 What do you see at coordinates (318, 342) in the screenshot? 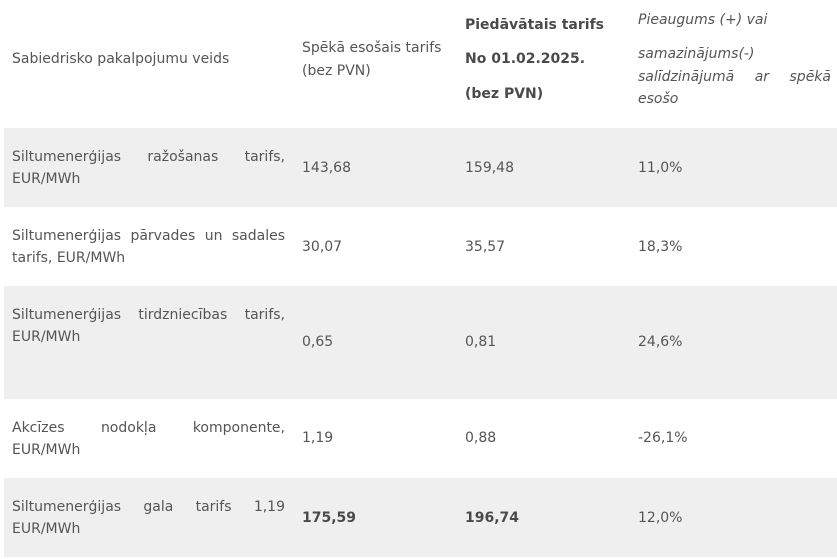
I see `row-current-tariff: 0,65` at bounding box center [318, 342].